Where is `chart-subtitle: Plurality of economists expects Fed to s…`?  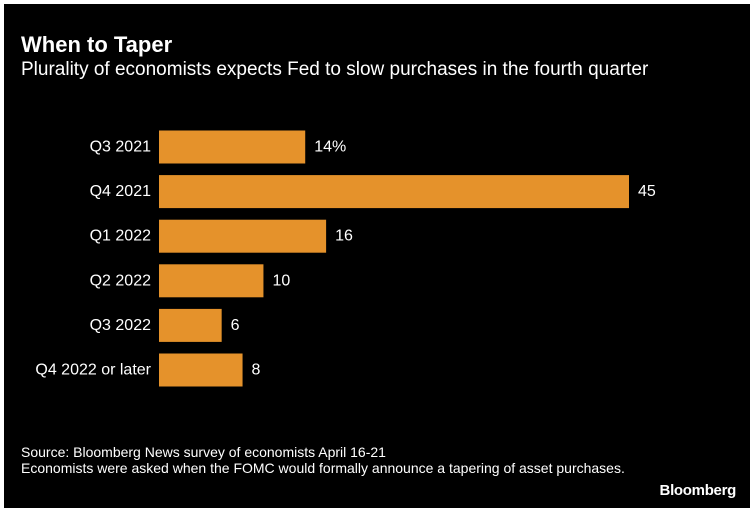
chart-subtitle: Plurality of economists expects Fed to s… is located at coordinates (335, 69).